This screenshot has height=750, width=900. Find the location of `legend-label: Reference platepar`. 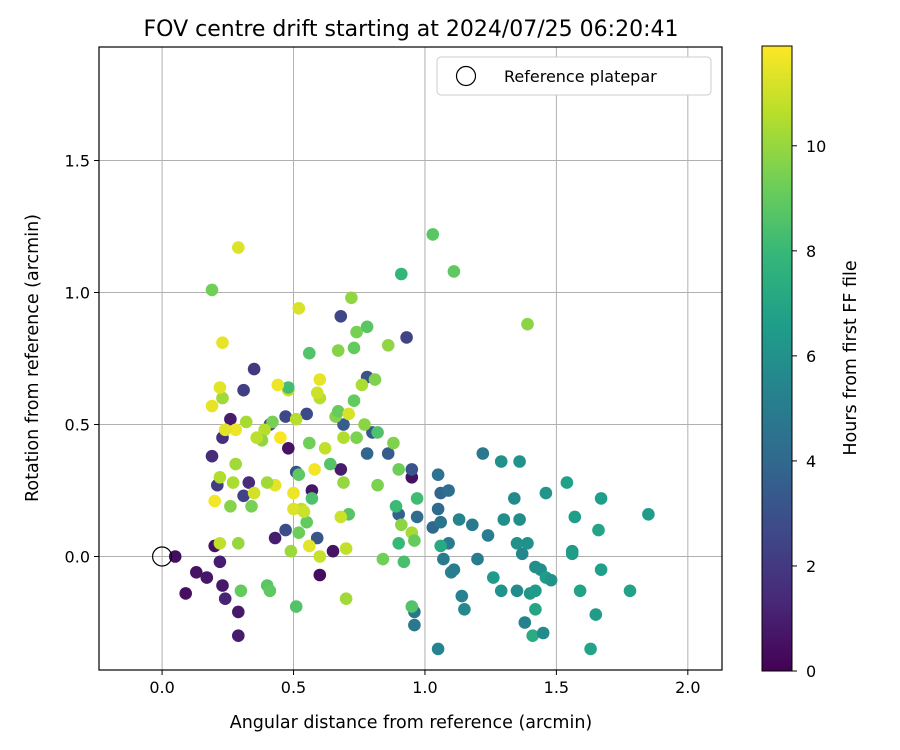

legend-label: Reference platepar is located at coordinates (580, 76).